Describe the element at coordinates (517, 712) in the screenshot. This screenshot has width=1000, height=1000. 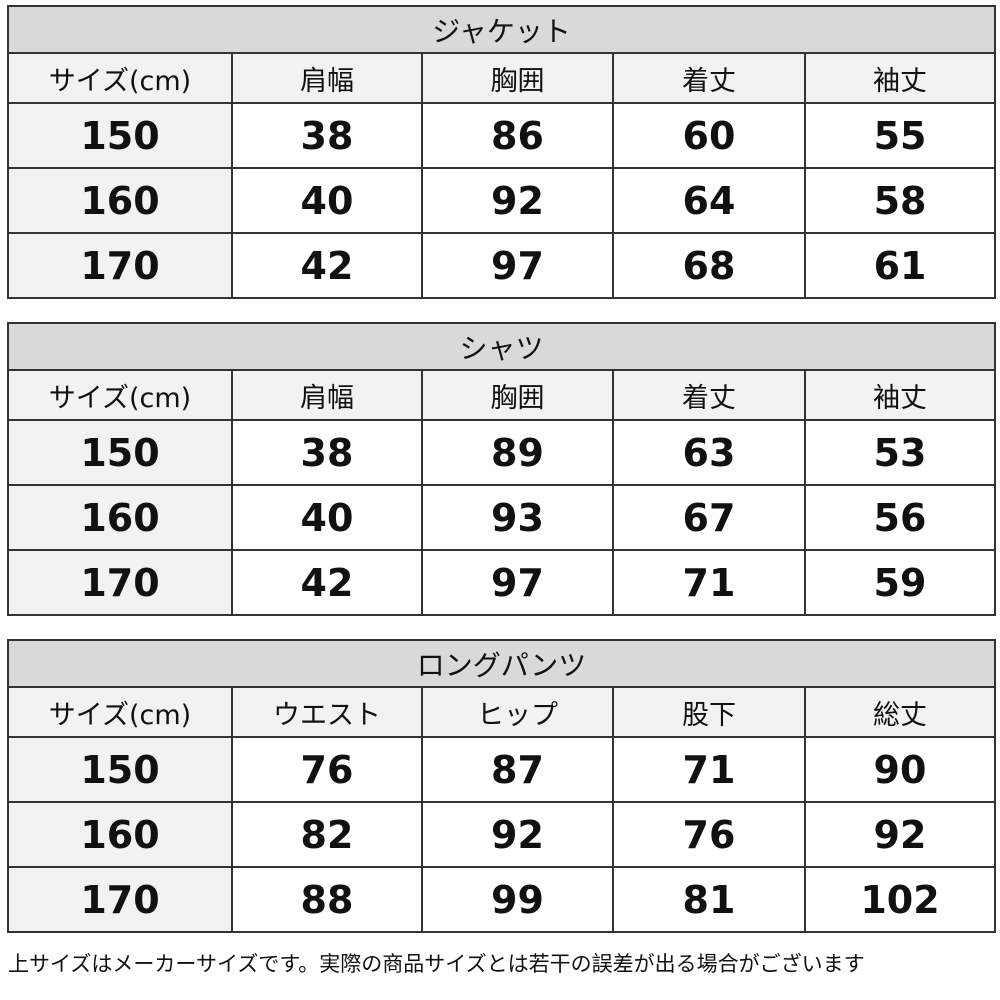
I see `column-header: ヒップ` at that location.